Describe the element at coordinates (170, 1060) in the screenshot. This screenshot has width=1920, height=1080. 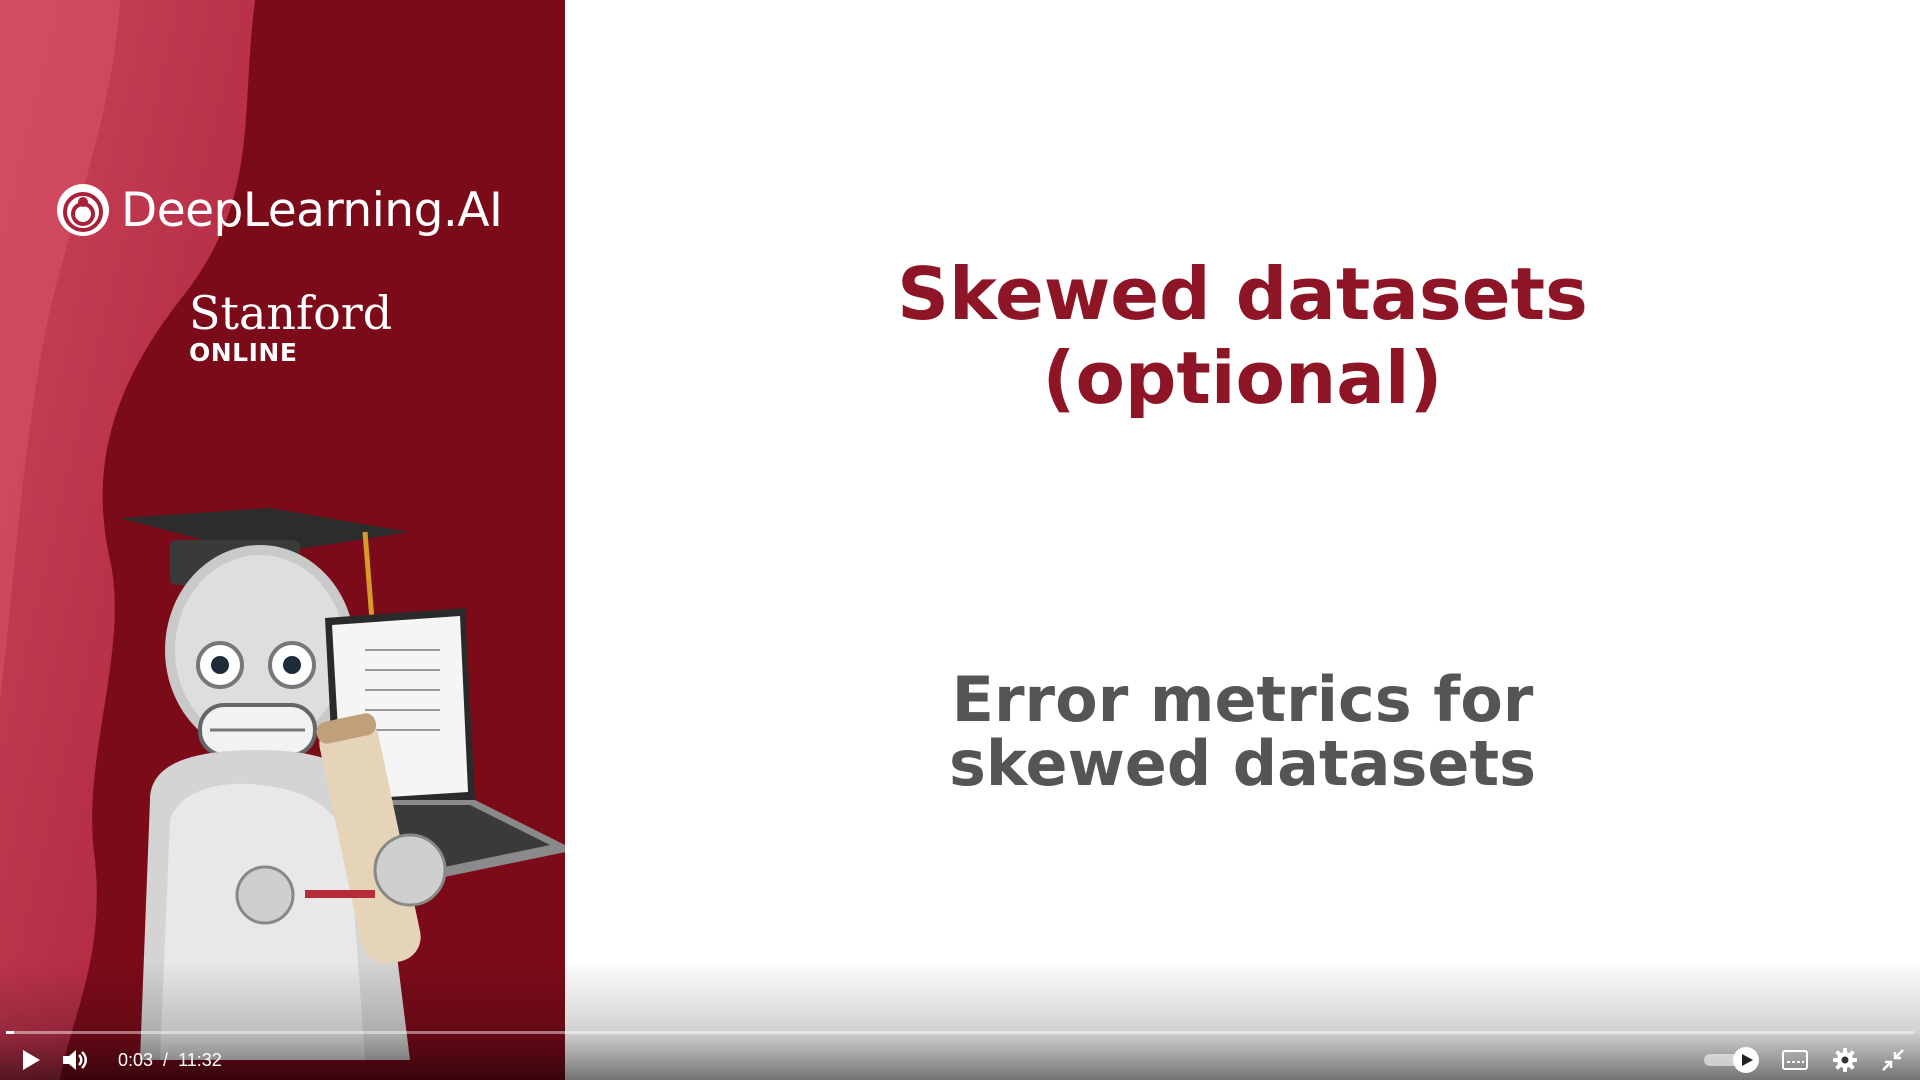
I see `time-display: 0:03 / 11:32` at that location.